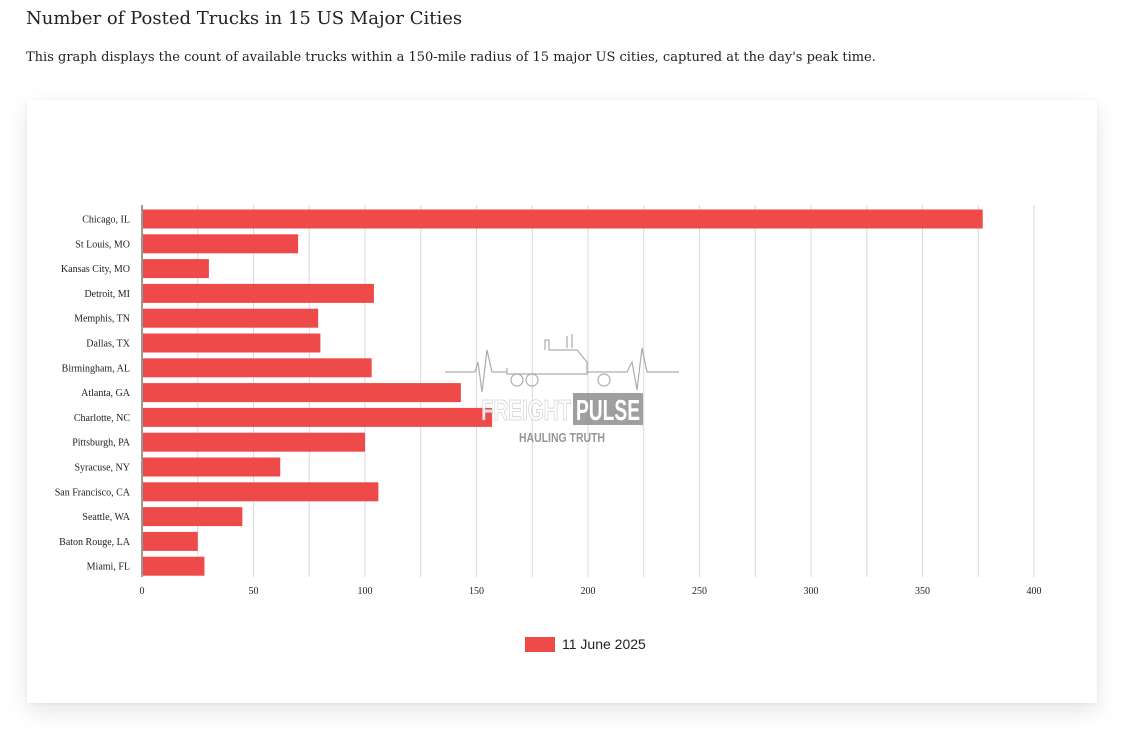  I want to click on category-label: Pittsburgh, PA, so click(101, 443).